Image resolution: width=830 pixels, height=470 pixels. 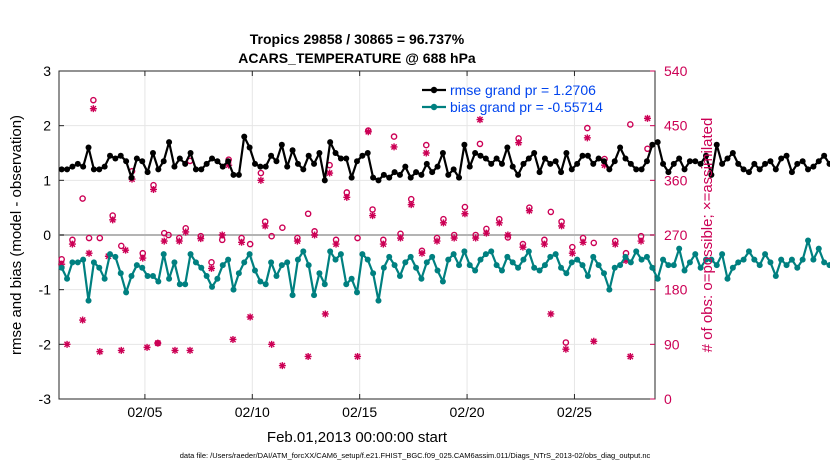 I want to click on y-right-tick-label: 270, so click(x=676, y=235).